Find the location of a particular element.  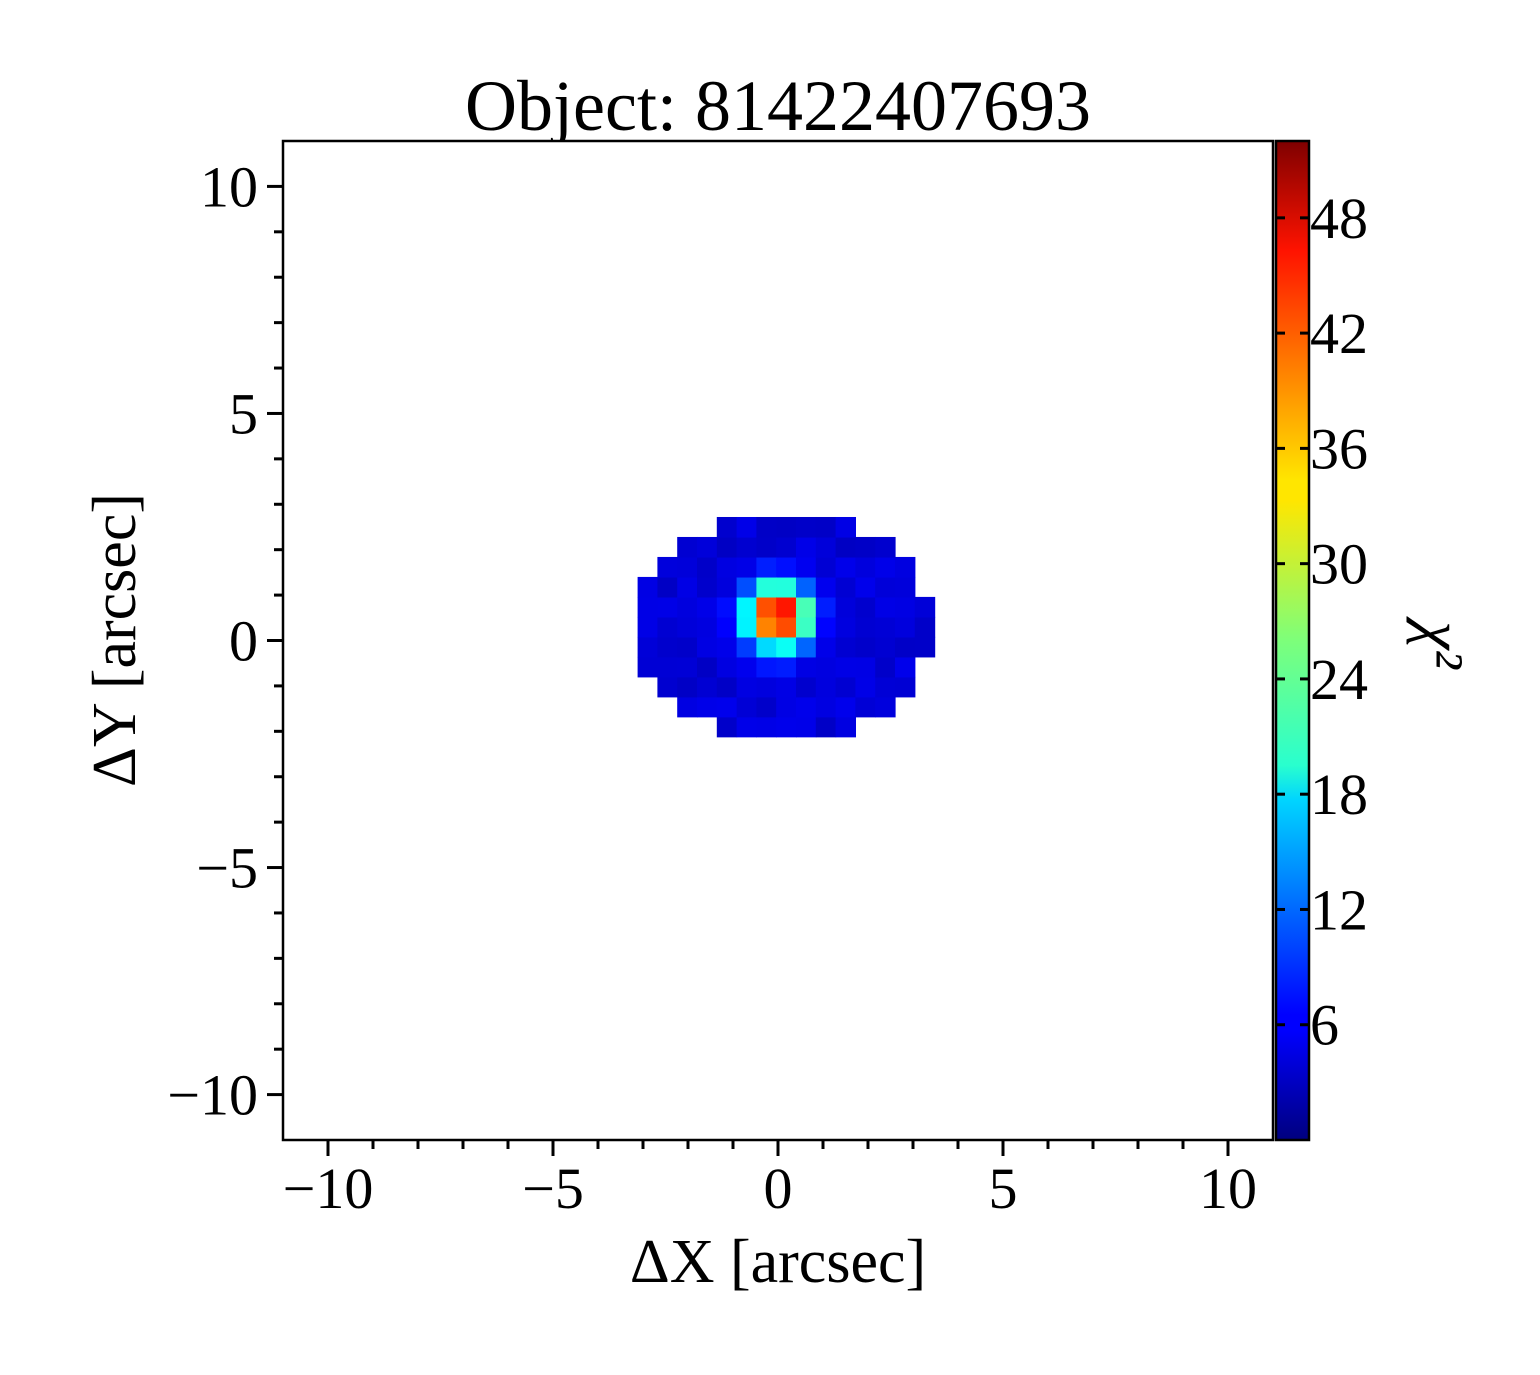

colorbar-ticks: 6 12 18 24 30 36 42 48 is located at coordinates (1322, 622).